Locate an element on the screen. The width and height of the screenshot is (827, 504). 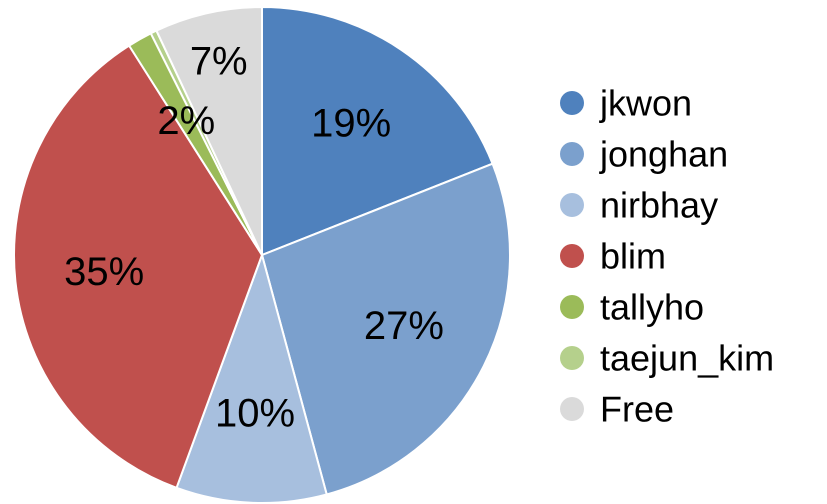
legend-label: nirbhay is located at coordinates (659, 205).